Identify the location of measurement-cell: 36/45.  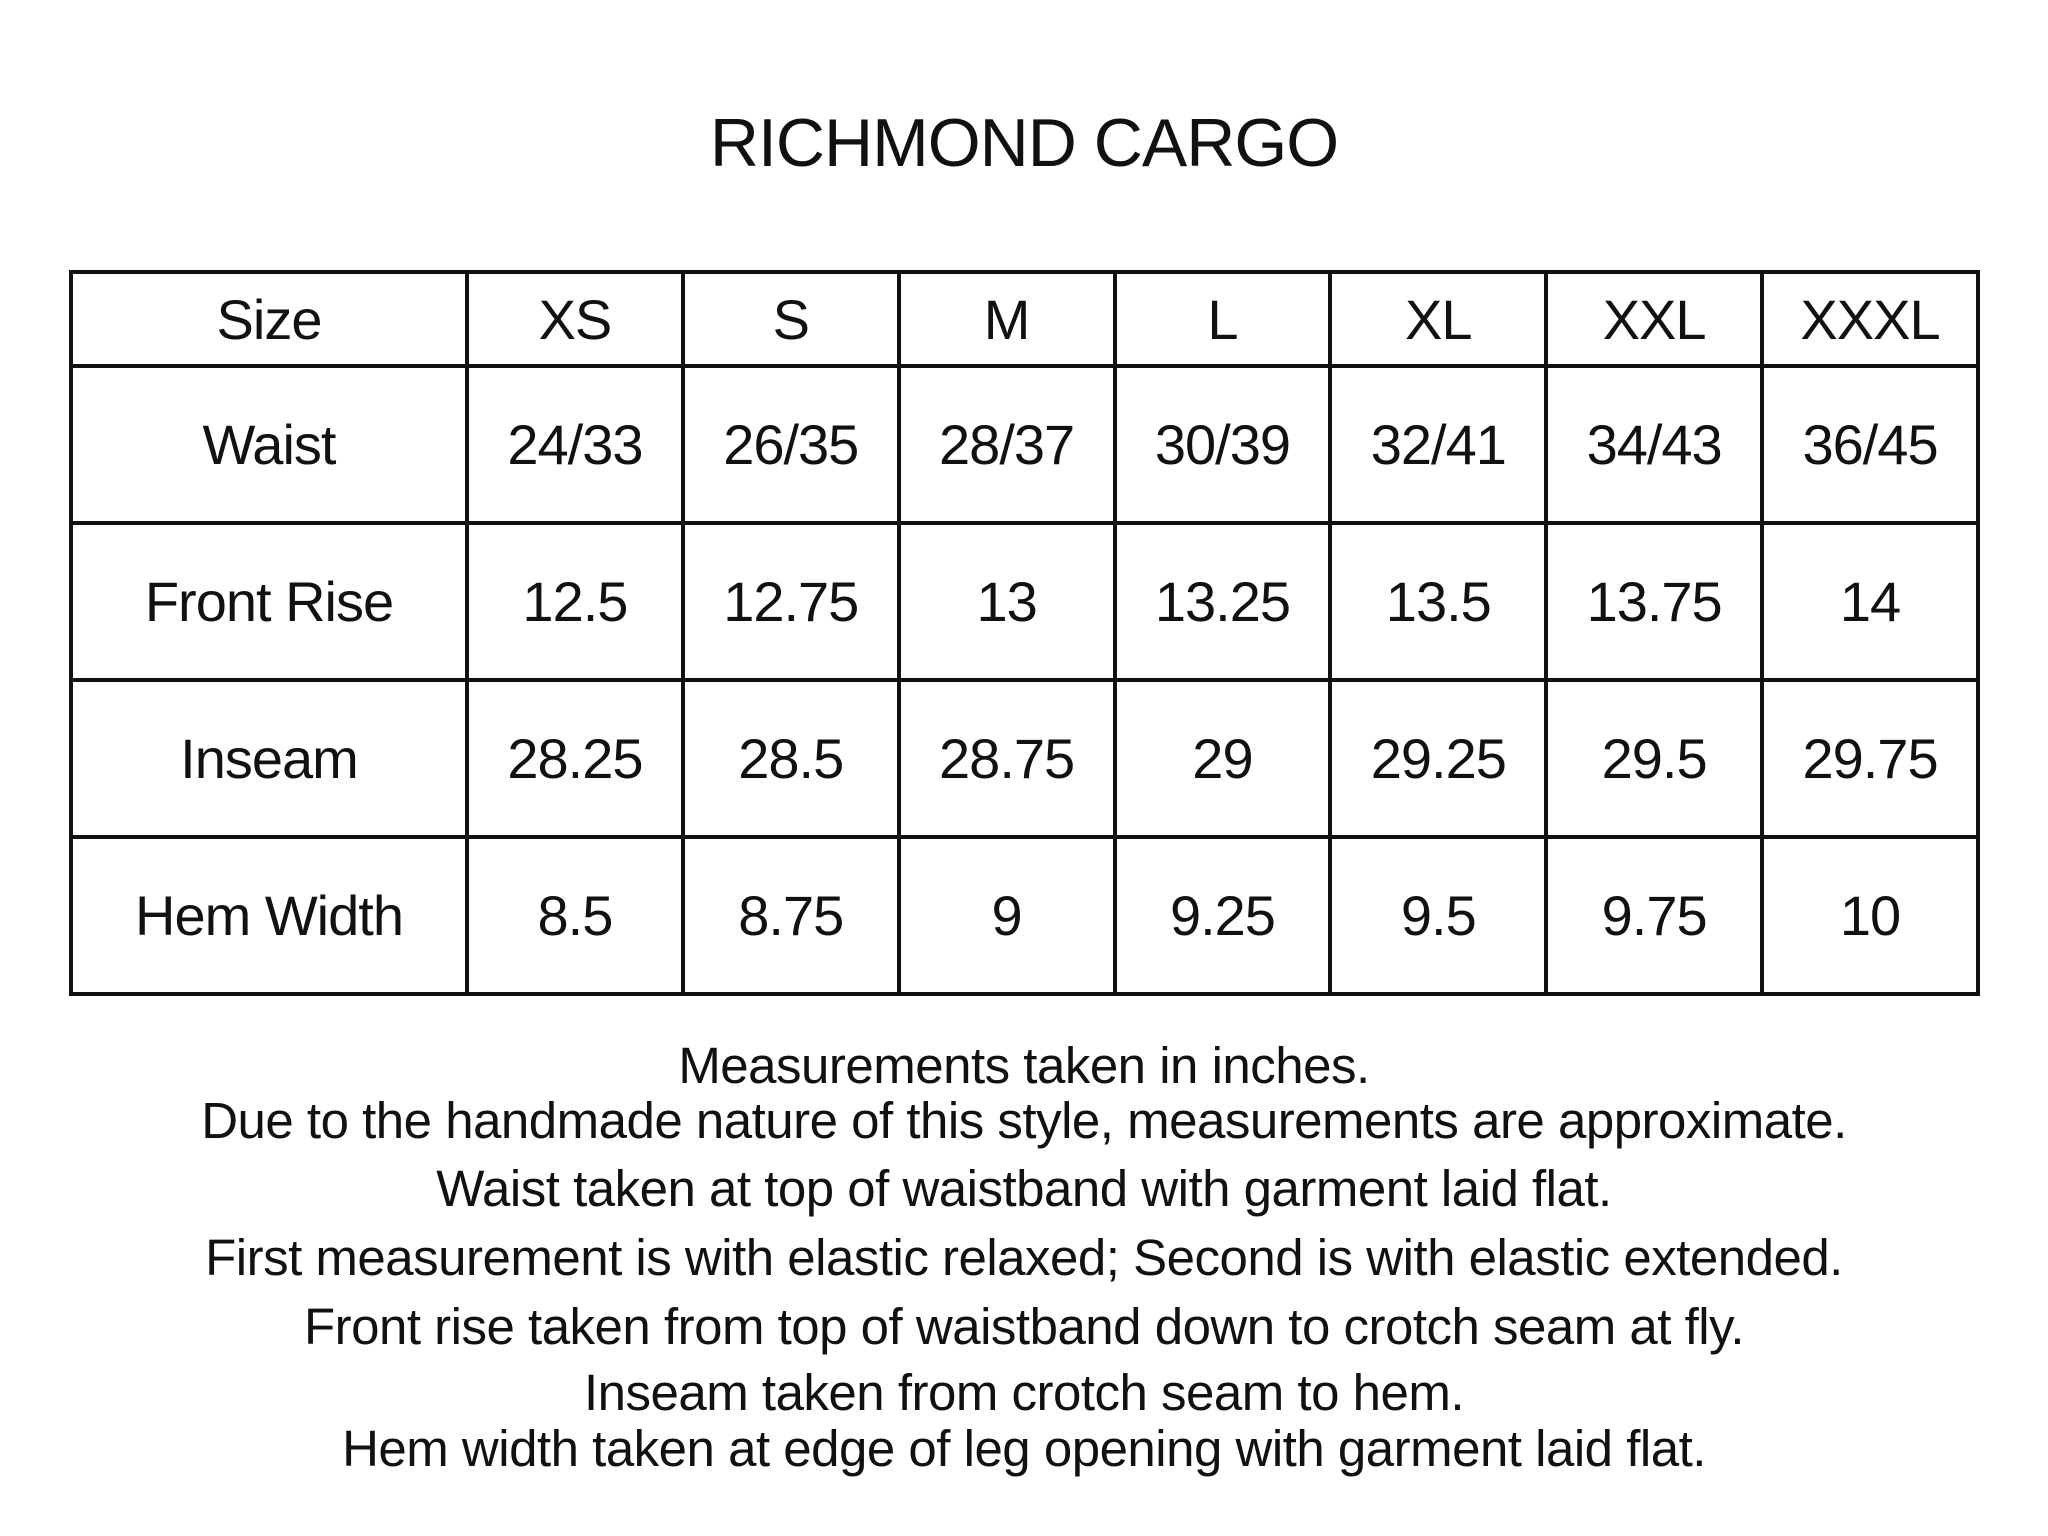
(1870, 444).